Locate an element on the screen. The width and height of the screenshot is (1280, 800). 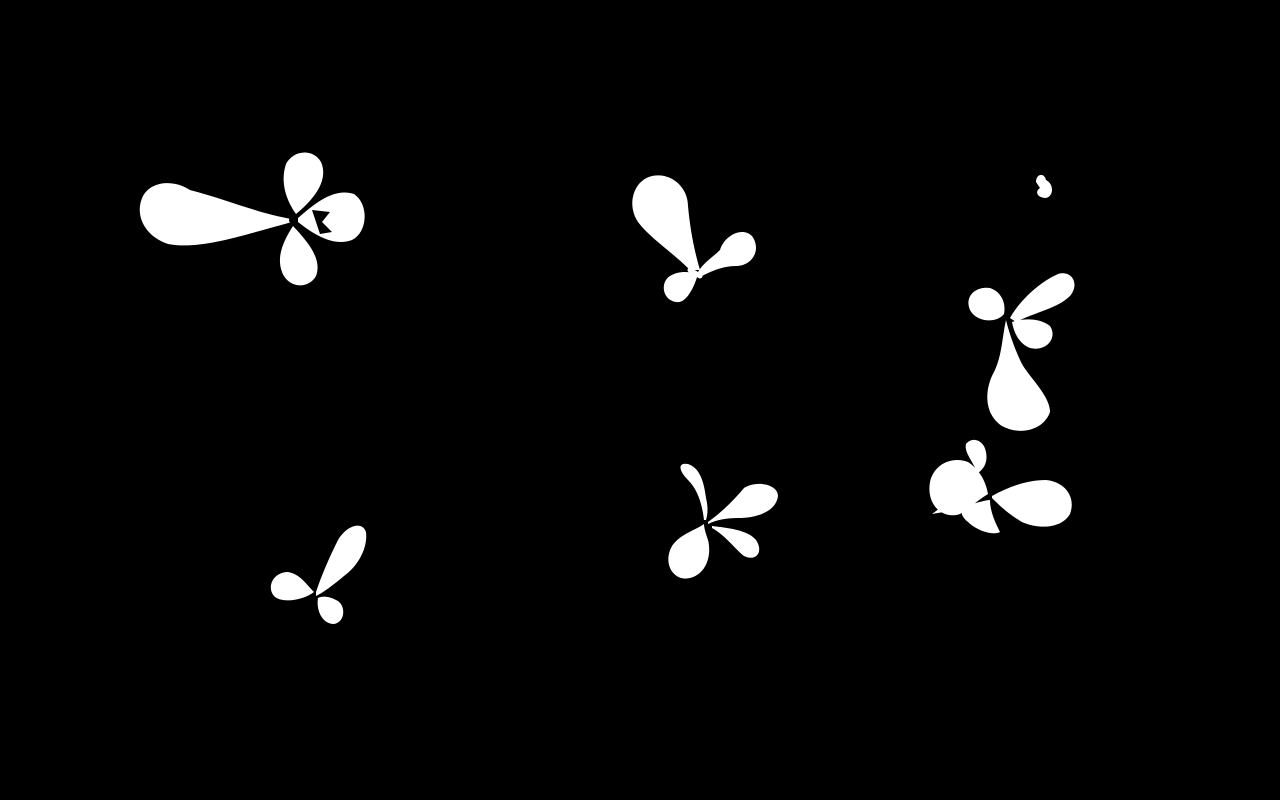
leaf-notch is located at coordinates (322, 222).